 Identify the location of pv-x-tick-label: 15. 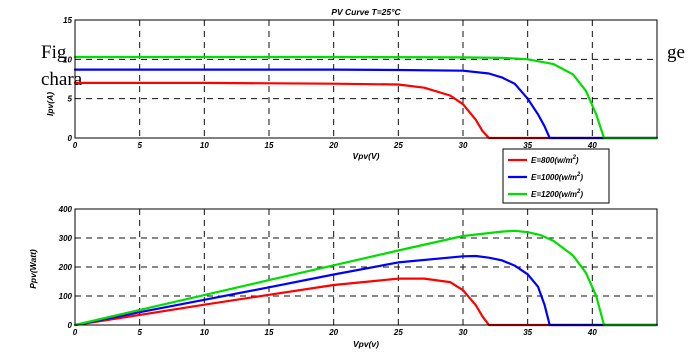
(269, 332).